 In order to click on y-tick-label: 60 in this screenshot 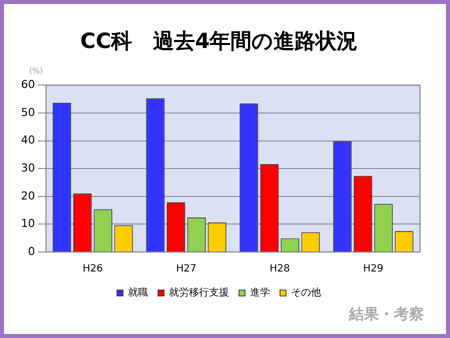, I will do `click(27, 85)`.